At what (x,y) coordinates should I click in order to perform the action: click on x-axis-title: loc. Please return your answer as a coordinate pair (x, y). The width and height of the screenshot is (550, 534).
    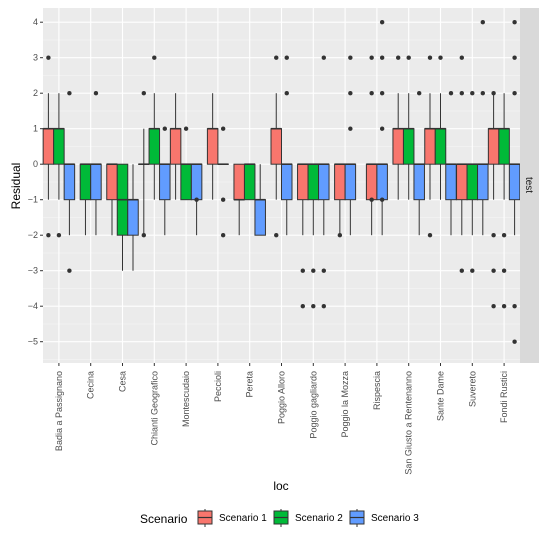
    Looking at the image, I should click on (280, 486).